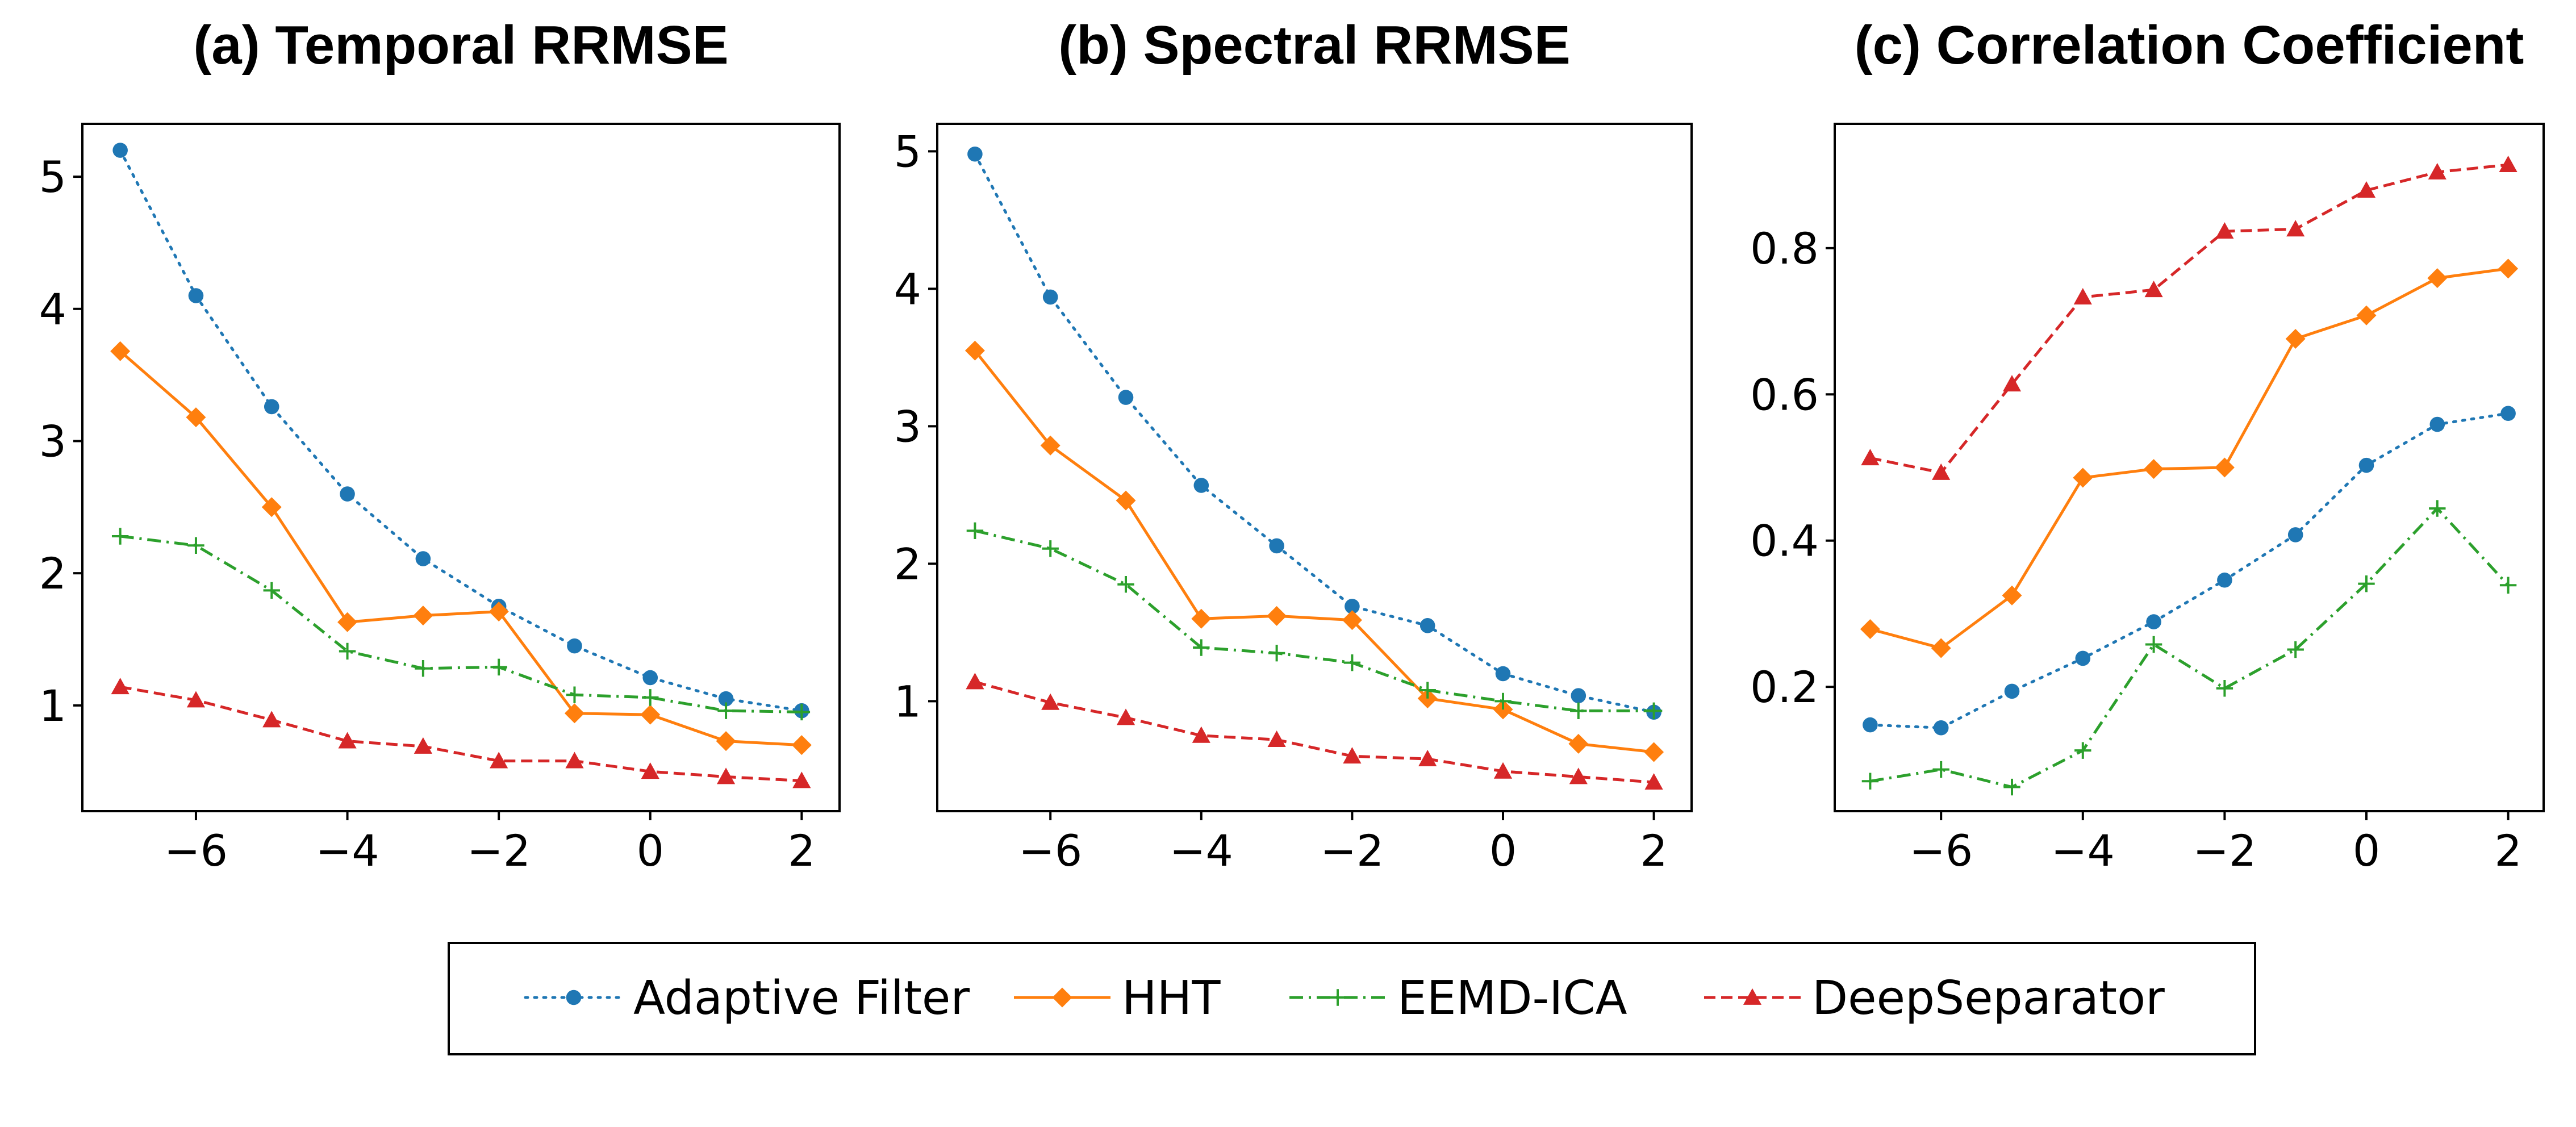  Describe the element at coordinates (1352, 850) in the screenshot. I see `x-tick-label: −2` at that location.